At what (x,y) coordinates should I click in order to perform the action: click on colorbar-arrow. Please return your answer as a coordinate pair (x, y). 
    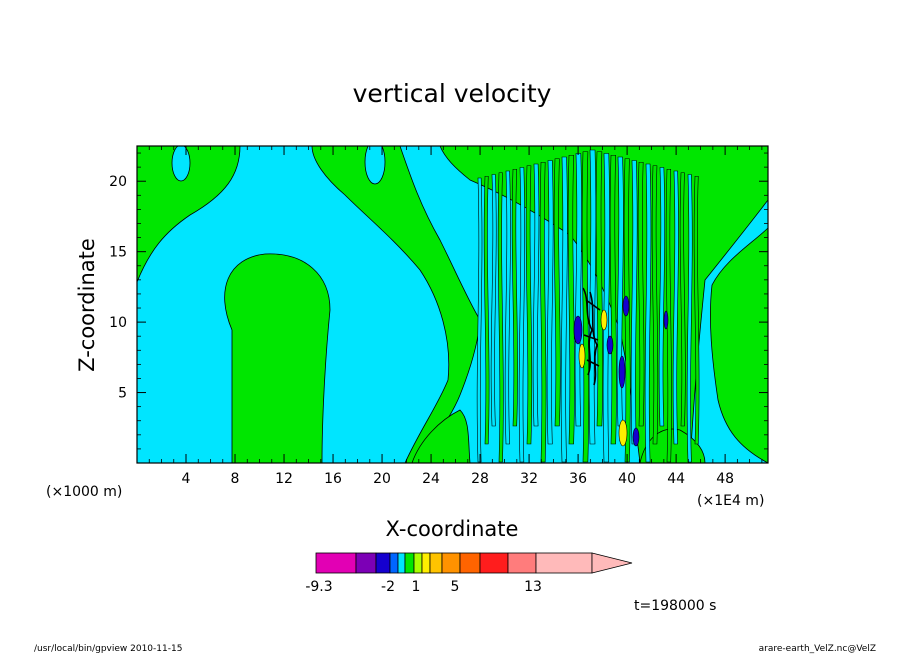
    Looking at the image, I should click on (612, 563).